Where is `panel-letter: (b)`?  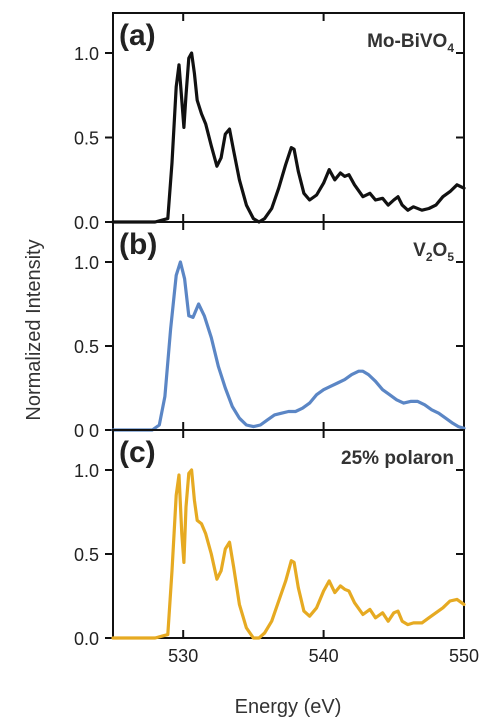
panel-letter: (b) is located at coordinates (138, 244).